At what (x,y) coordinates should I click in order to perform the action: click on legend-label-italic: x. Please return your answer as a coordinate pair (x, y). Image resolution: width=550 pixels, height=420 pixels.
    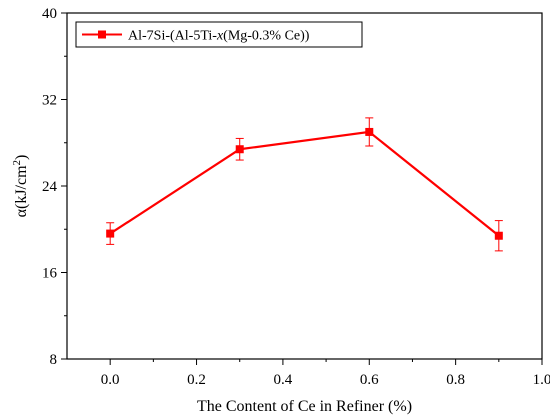
    Looking at the image, I should click on (220, 36).